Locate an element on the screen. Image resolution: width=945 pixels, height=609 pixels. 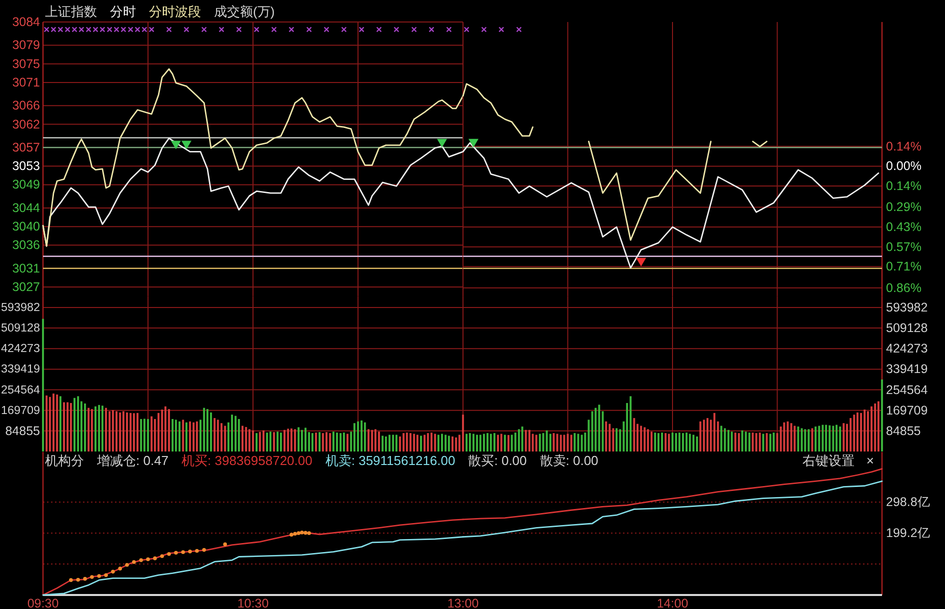
y-tick-label: 199.2亿 is located at coordinates (908, 533).